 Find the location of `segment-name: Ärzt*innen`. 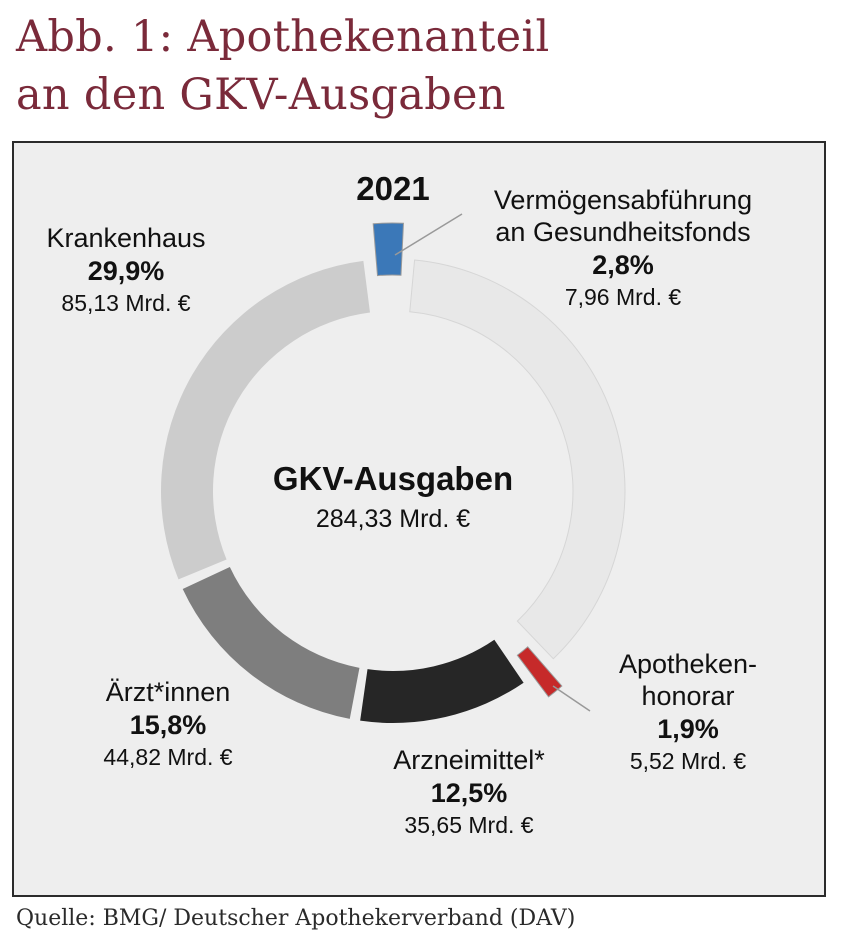

segment-name: Ärzt*innen is located at coordinates (168, 692).